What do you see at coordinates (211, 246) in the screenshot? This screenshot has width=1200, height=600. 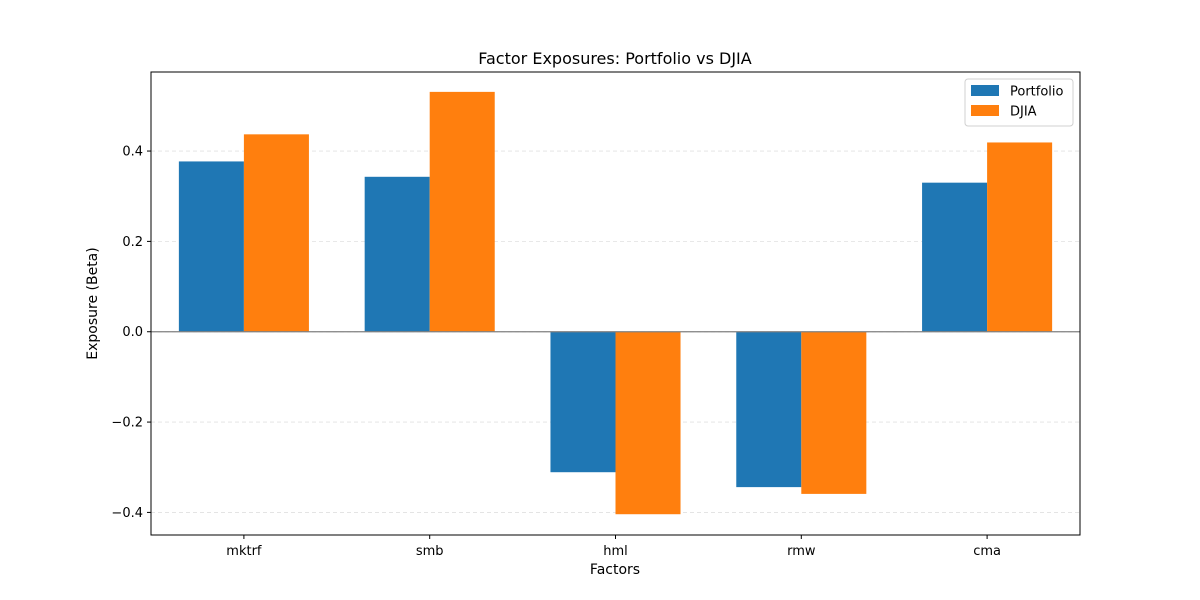 I see `bar-portfolio-mktrf` at bounding box center [211, 246].